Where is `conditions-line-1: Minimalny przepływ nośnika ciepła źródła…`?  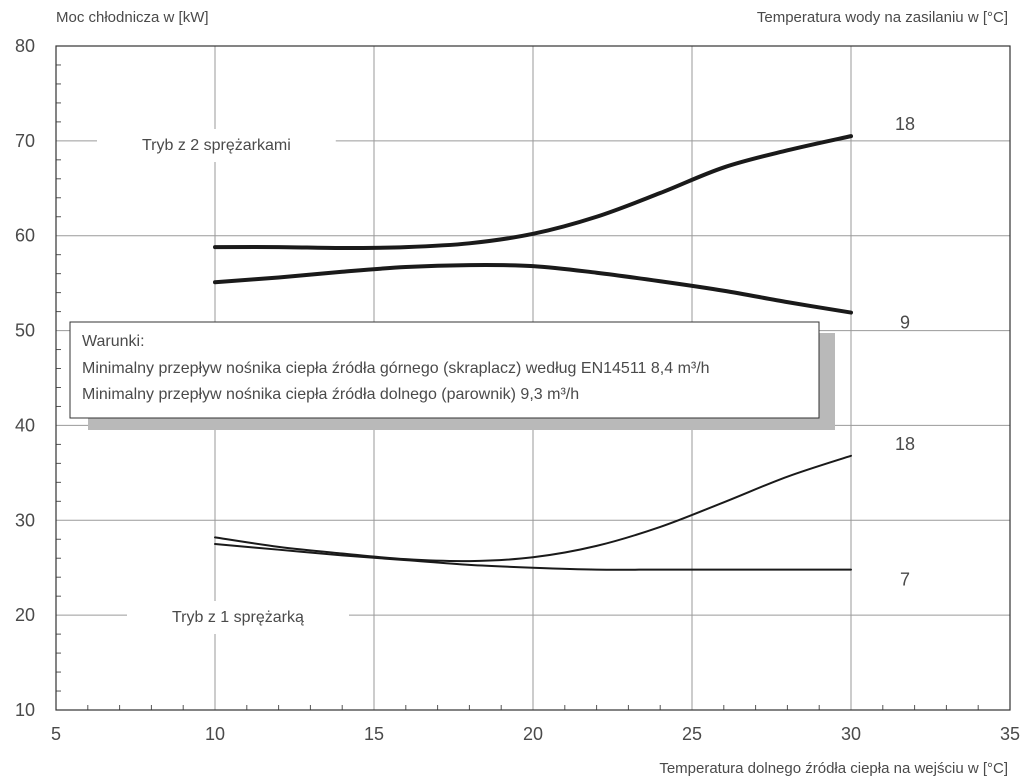 conditions-line-1: Minimalny przepływ nośnika ciepła źródła… is located at coordinates (396, 368).